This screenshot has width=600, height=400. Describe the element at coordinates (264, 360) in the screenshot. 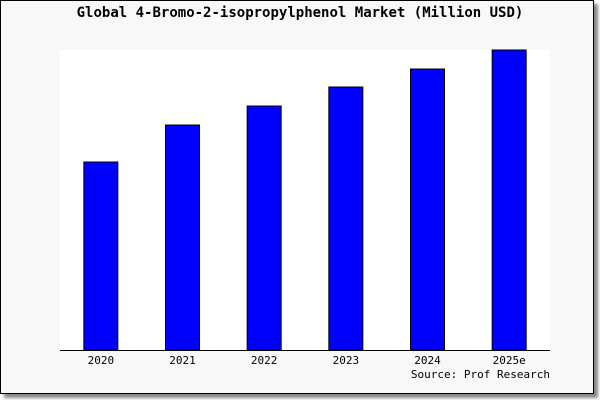

I see `x-tick-label: 2022` at that location.